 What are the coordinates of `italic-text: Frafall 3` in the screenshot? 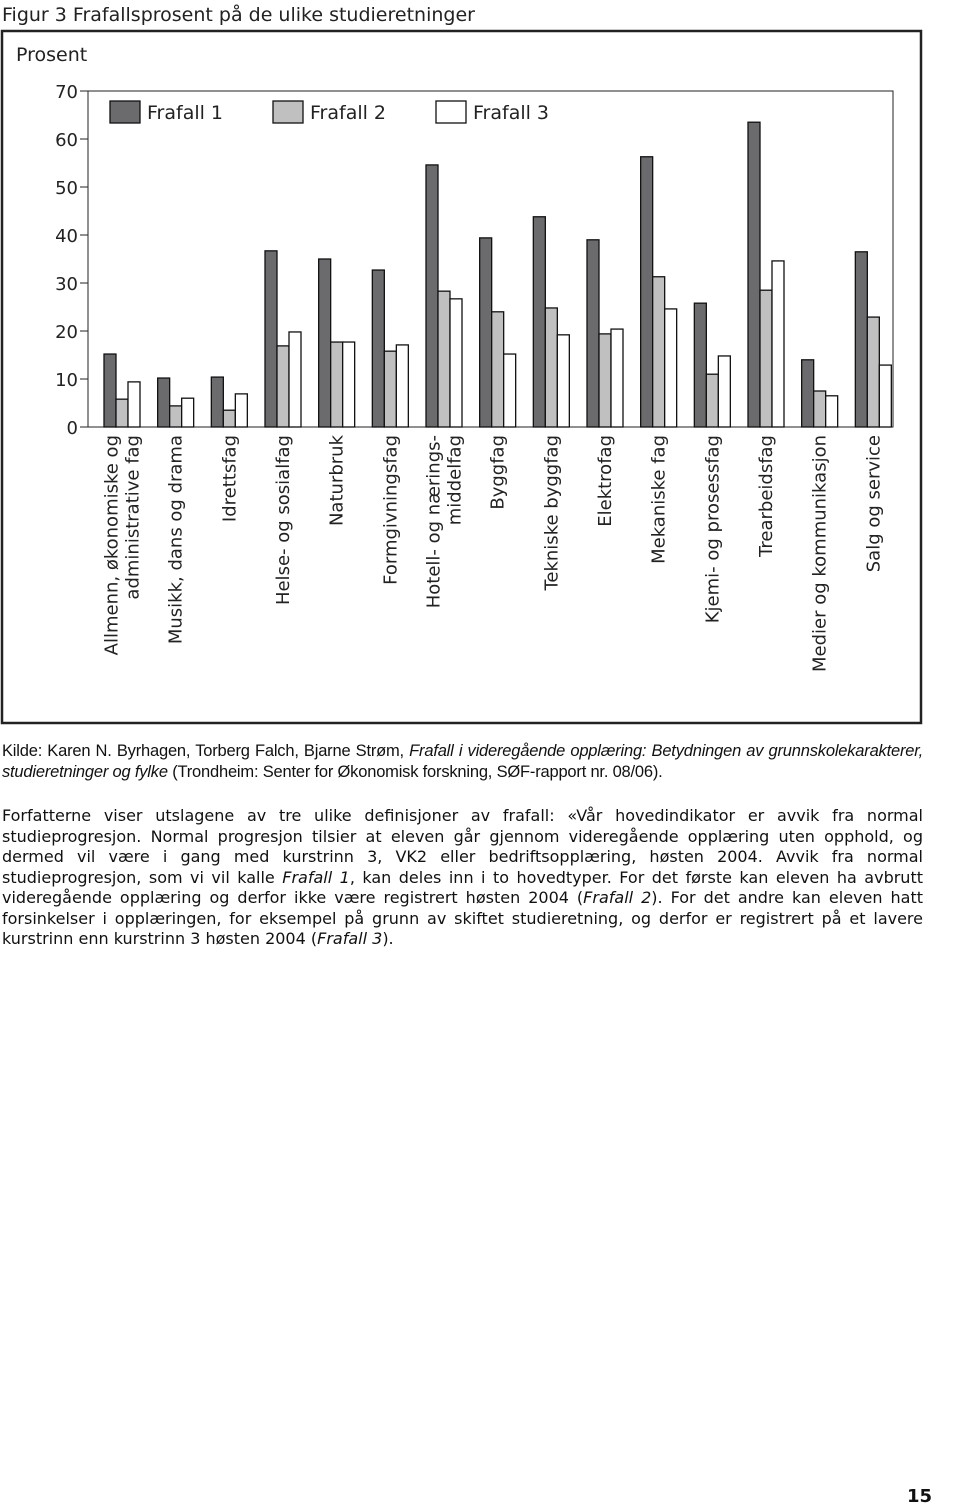 It's located at (350, 938).